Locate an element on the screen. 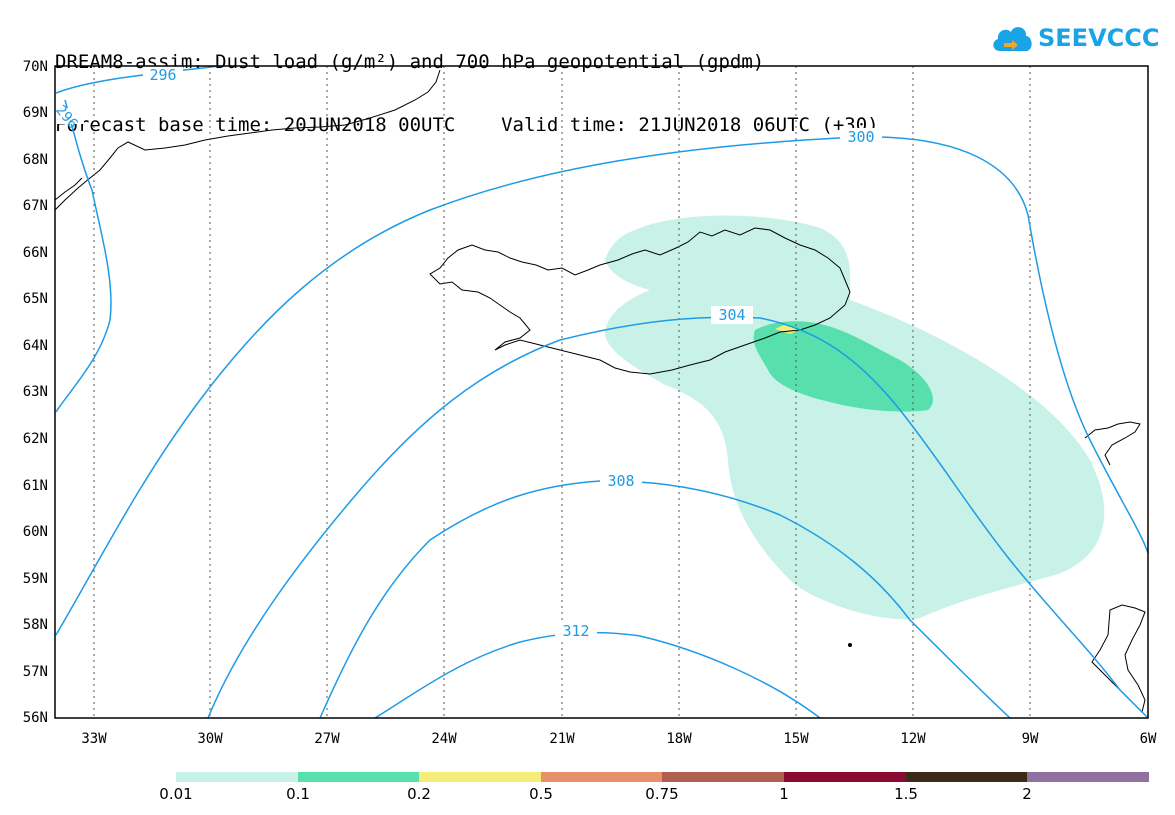 The height and width of the screenshot is (815, 1175). colorbar-label-1.5: 1.5 is located at coordinates (906, 794).